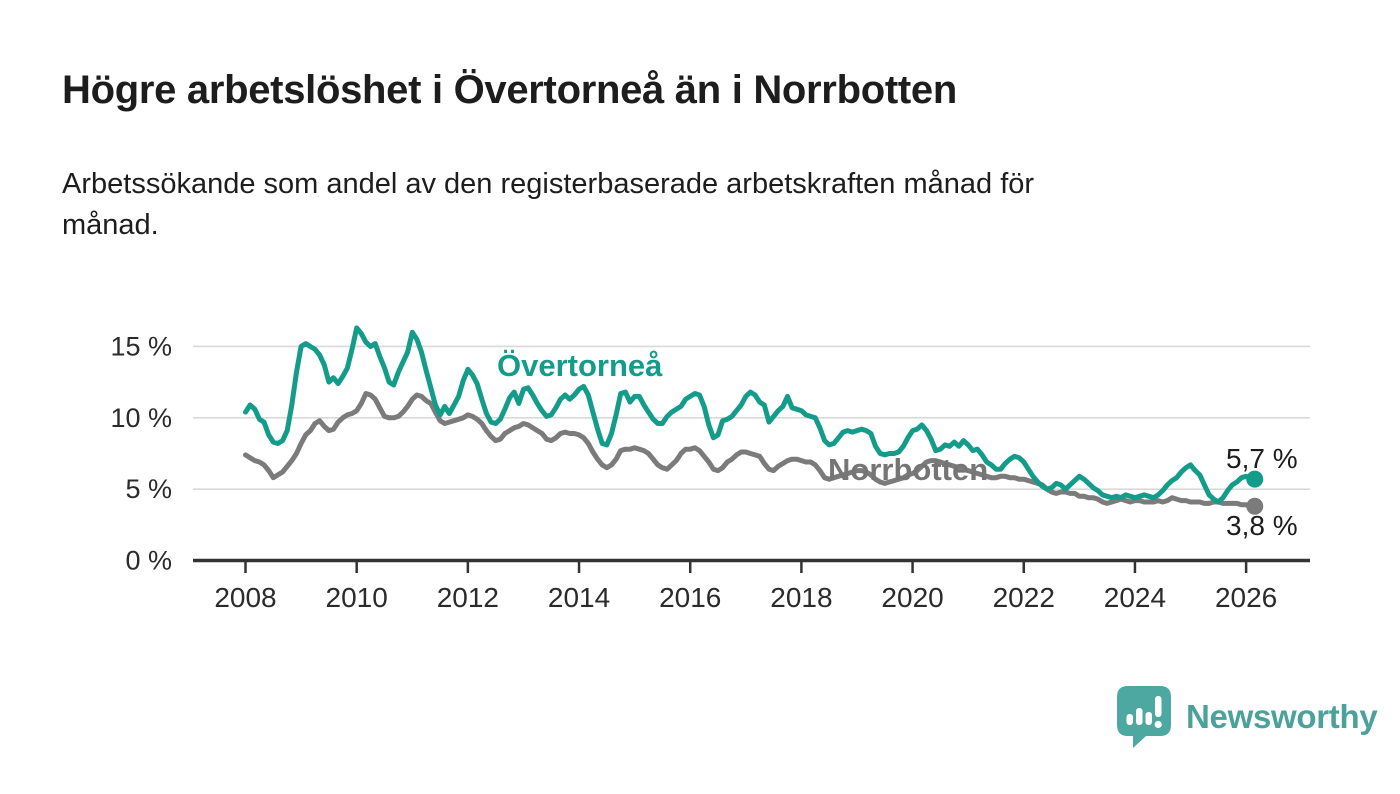 Image resolution: width=1400 pixels, height=794 pixels. I want to click on end-dot-overtornea, so click(1255, 479).